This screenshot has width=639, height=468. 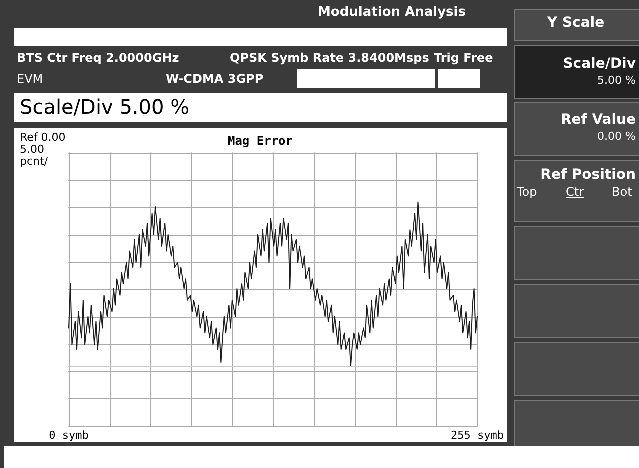 What do you see at coordinates (617, 80) in the screenshot?
I see `text: 5.00 %` at bounding box center [617, 80].